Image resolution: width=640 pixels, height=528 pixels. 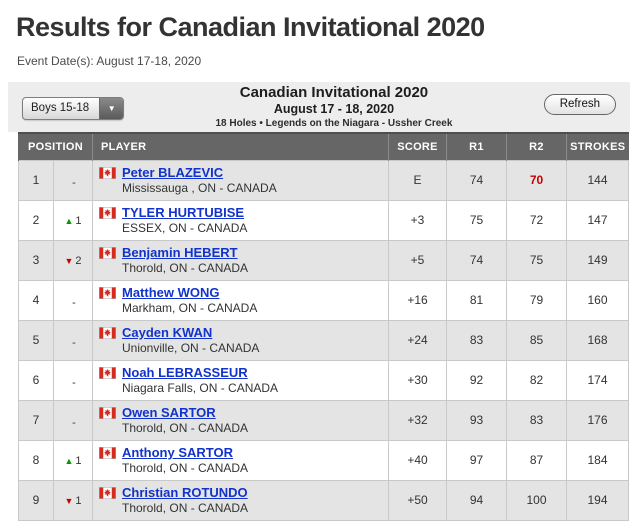 What do you see at coordinates (323, 460) in the screenshot?
I see `table-row: 8 ▲ 1 Anthony SARTOR Thoro` at bounding box center [323, 460].